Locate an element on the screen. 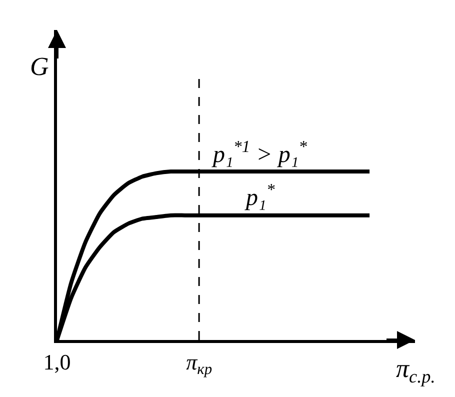 The image size is (455, 397). x-axis-title: π$_{с.р.}$ is located at coordinates (416, 370).